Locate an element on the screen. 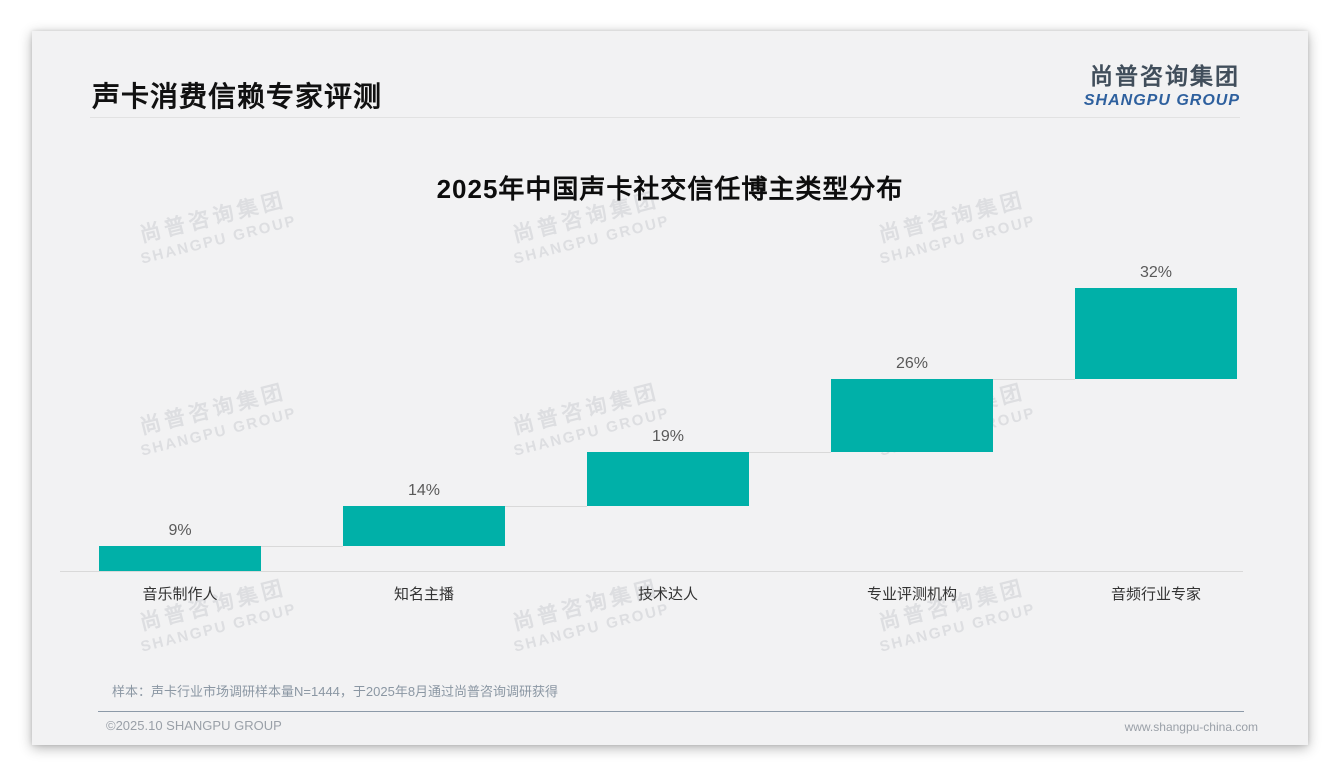 Image resolution: width=1340 pixels, height=780 pixels. logo-zh-text: 尚普咨询集团 is located at coordinates (1165, 76).